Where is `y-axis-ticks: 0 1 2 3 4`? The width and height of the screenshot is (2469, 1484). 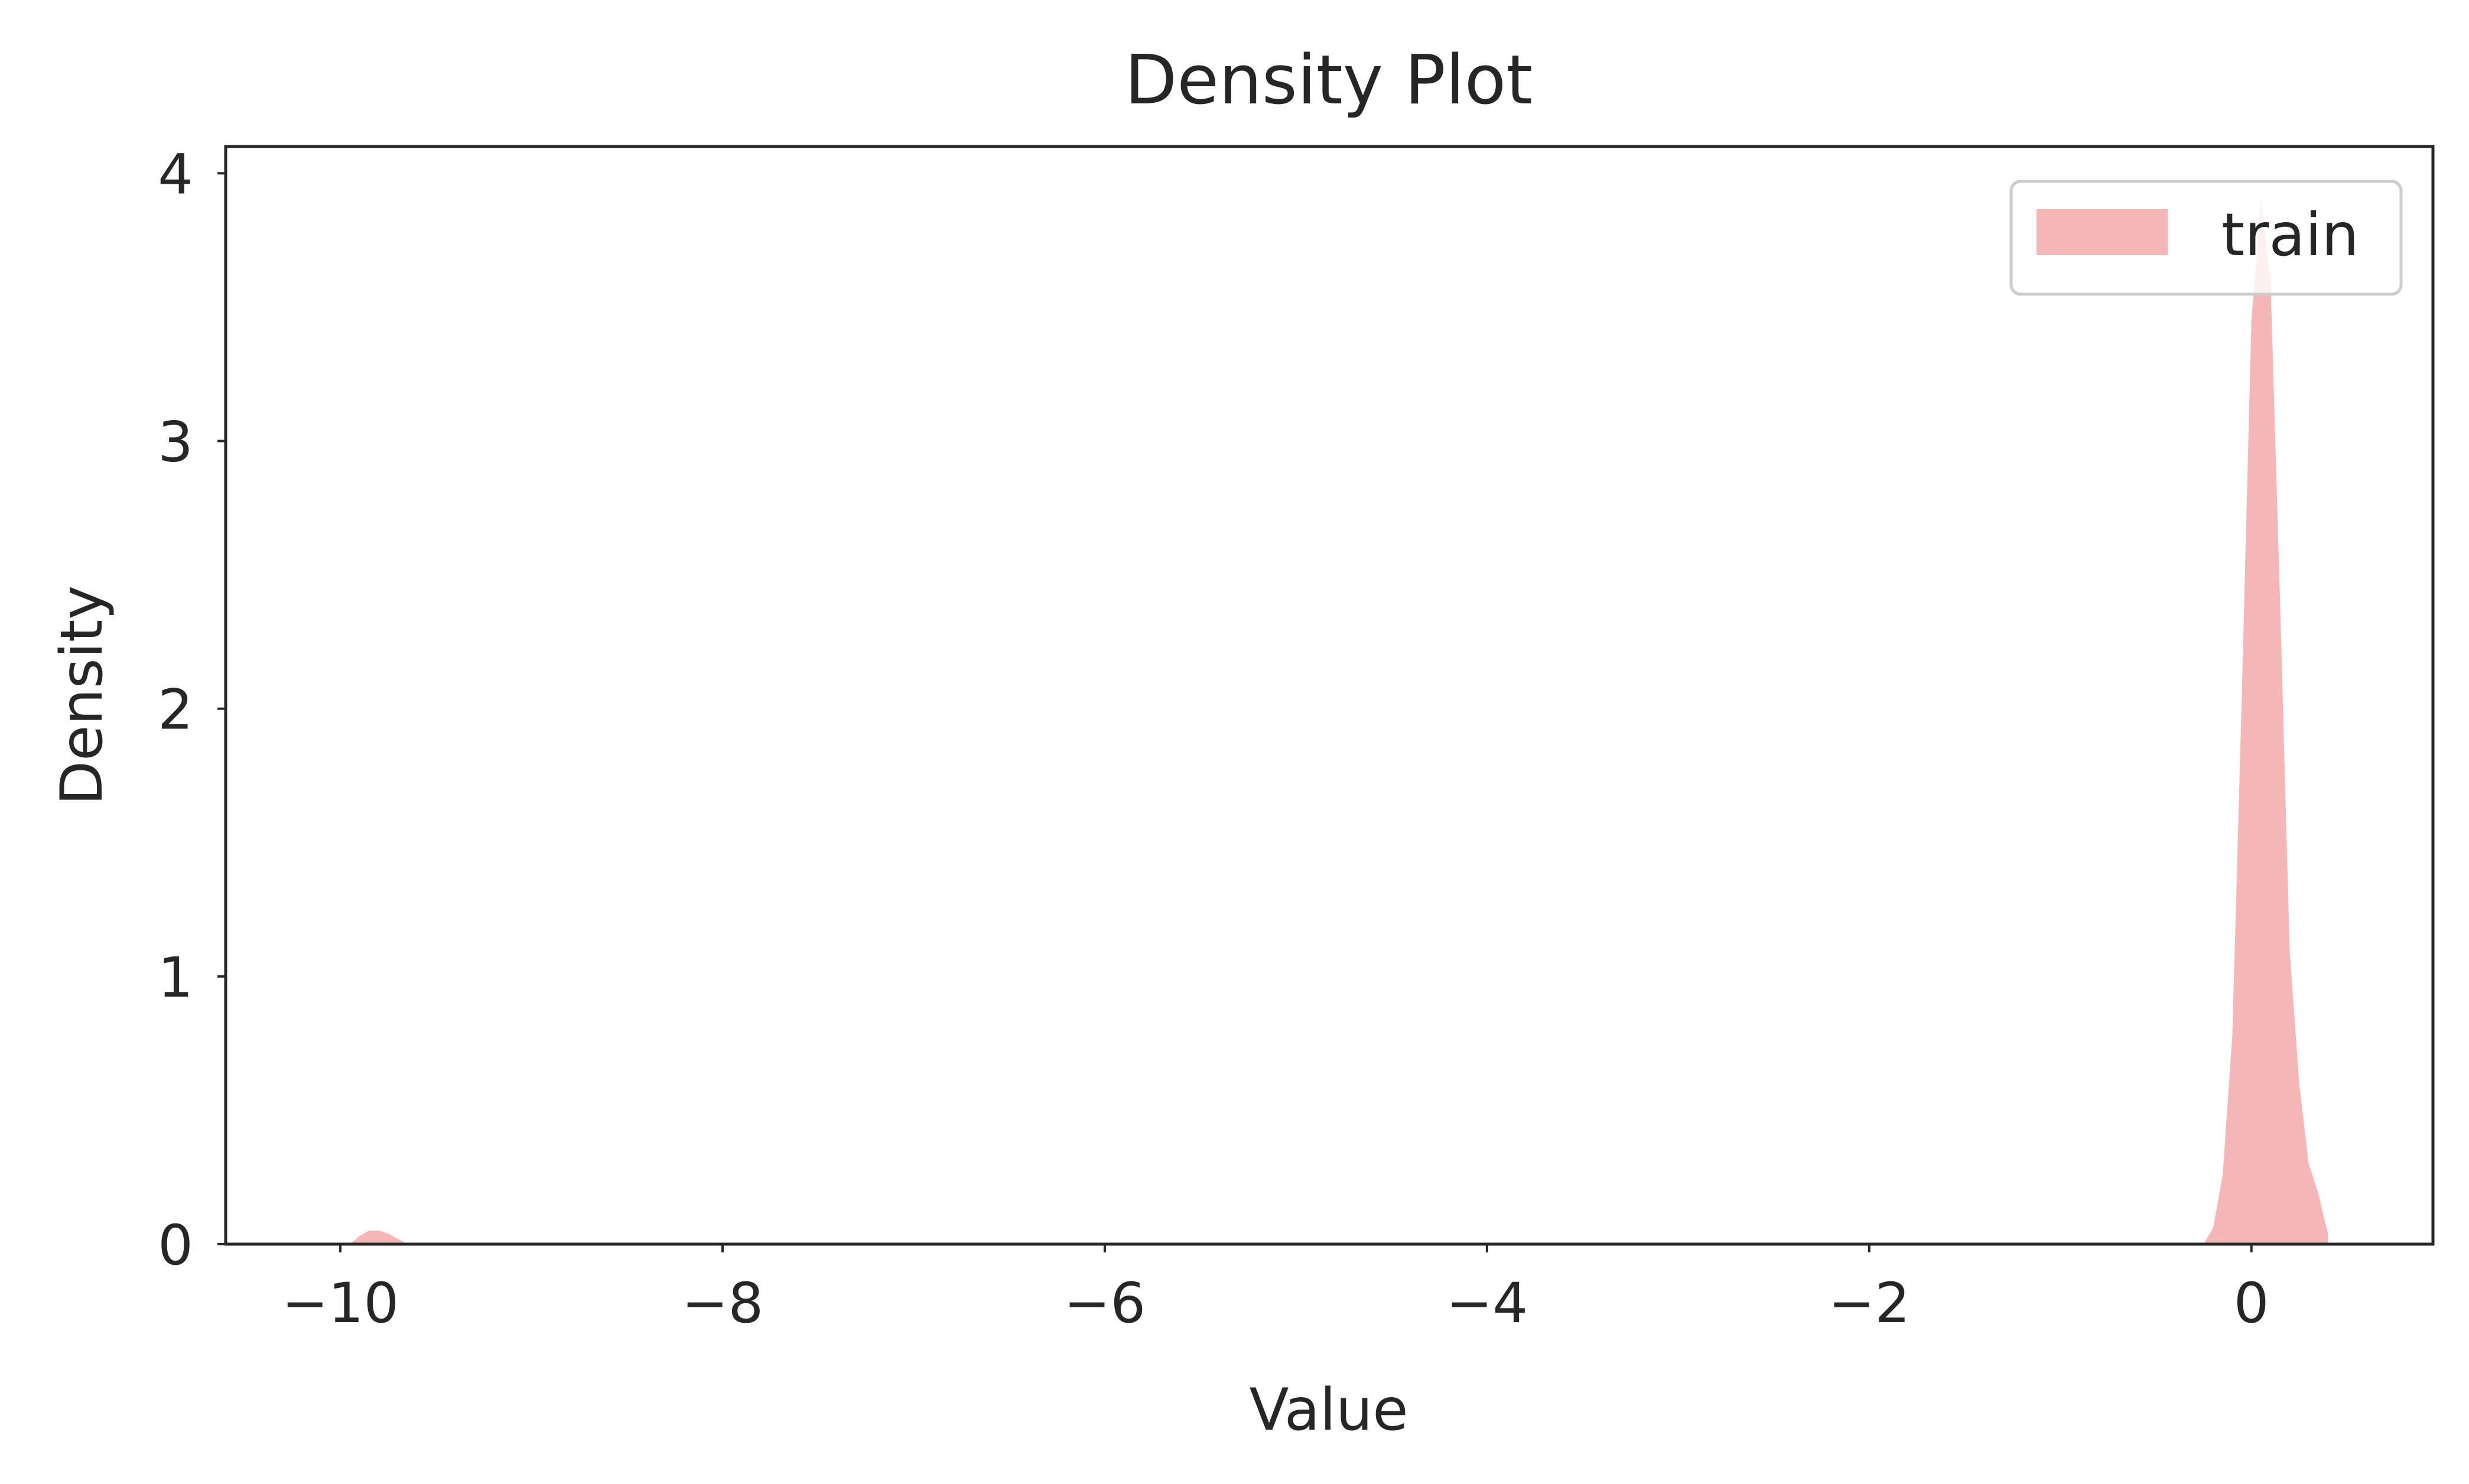
y-axis-ticks: 0 1 2 3 4 is located at coordinates (192, 710).